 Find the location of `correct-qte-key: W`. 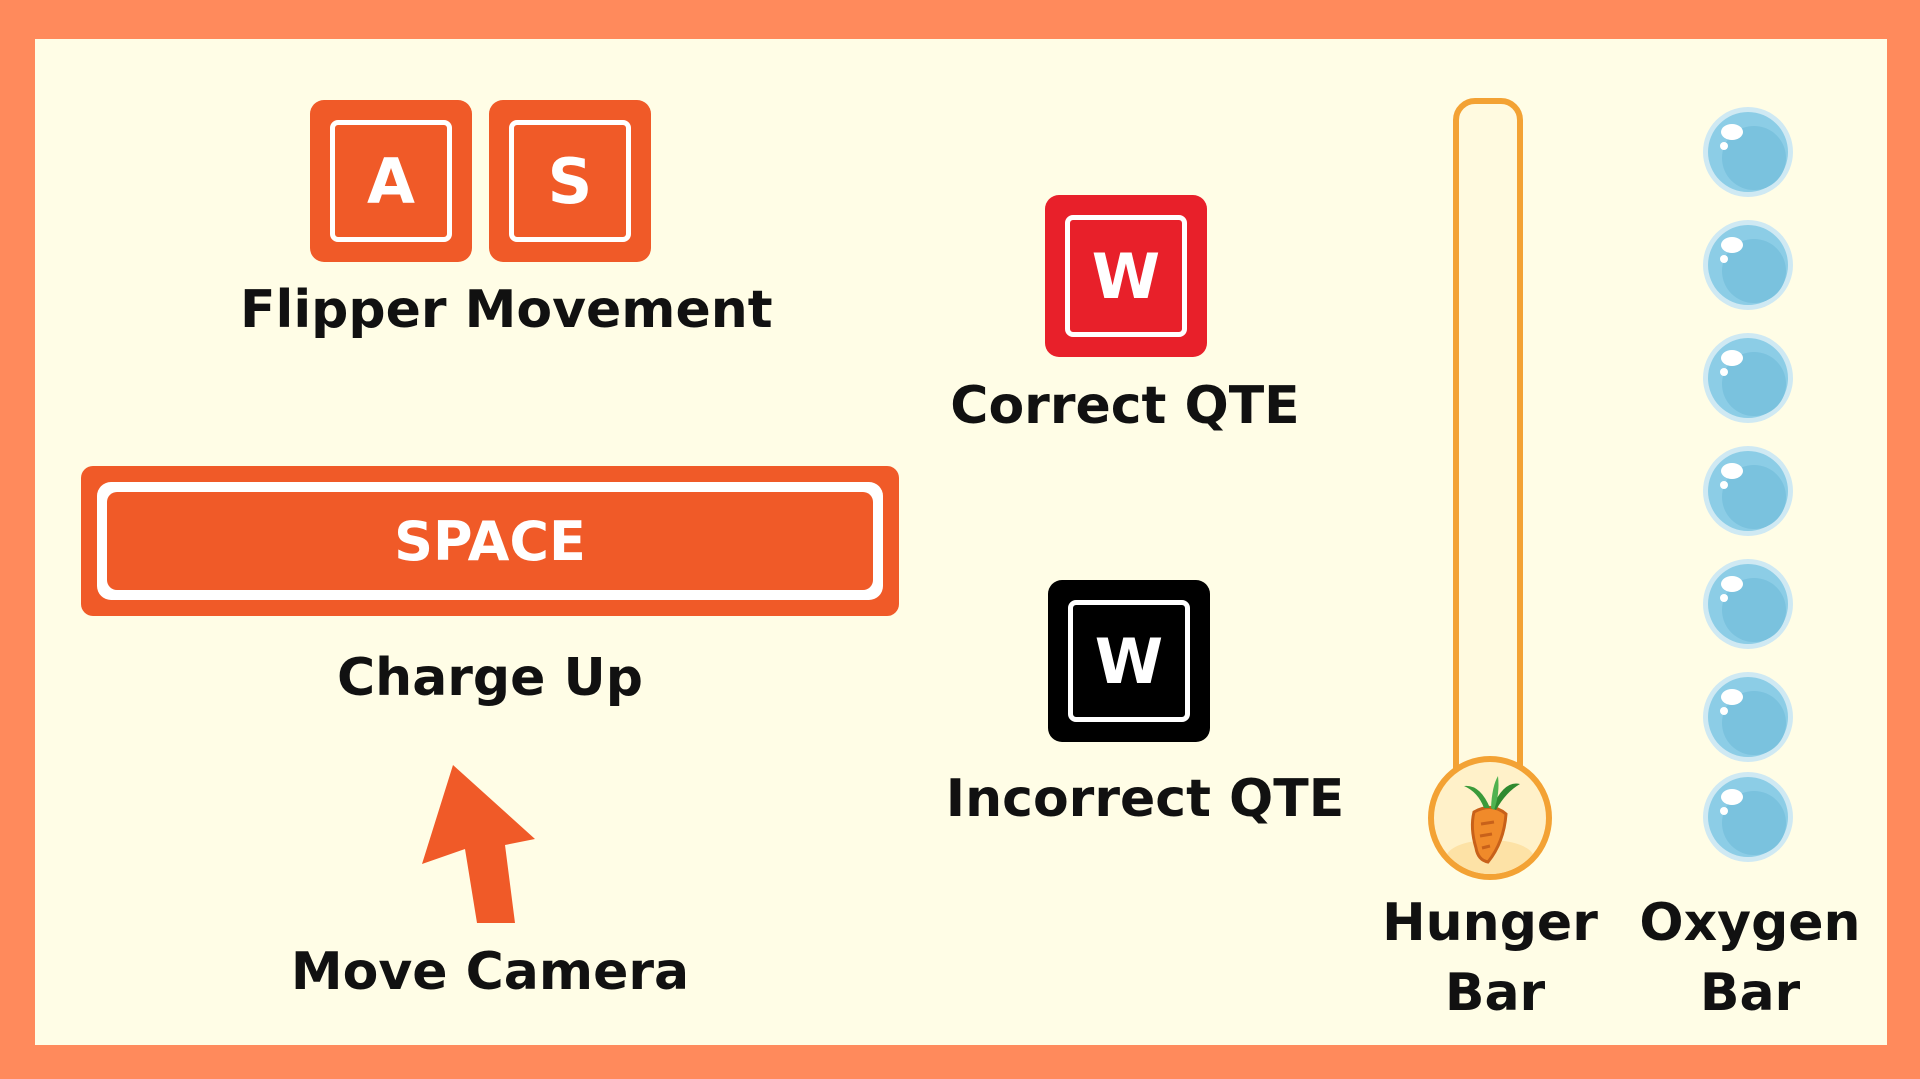

correct-qte-key: W is located at coordinates (1126, 276).